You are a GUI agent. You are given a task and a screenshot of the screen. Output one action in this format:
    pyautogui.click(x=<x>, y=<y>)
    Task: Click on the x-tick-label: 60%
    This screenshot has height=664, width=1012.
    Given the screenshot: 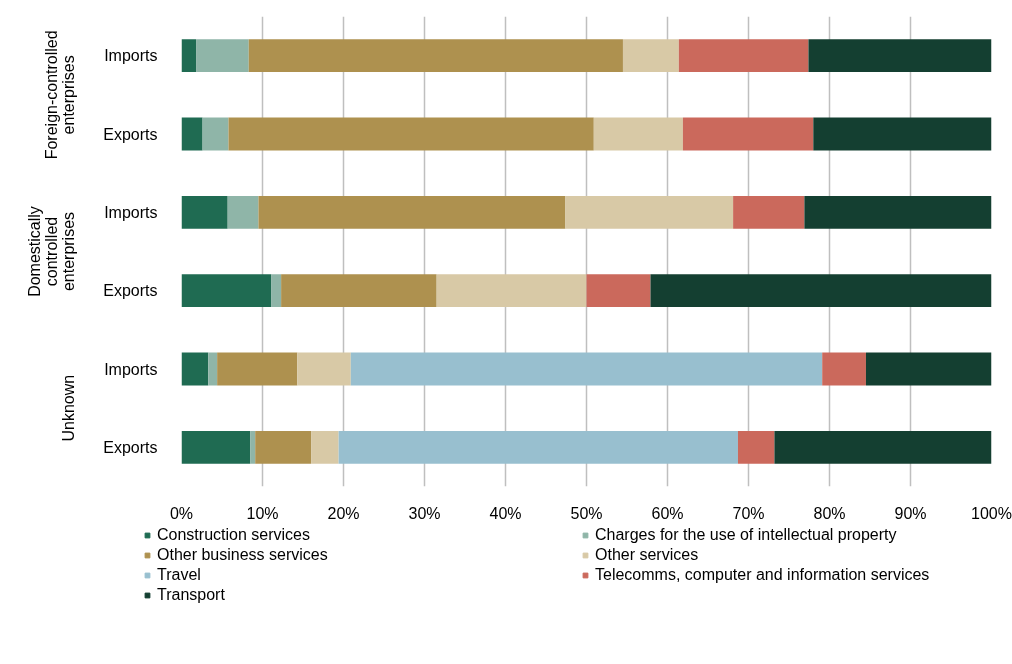 What is the action you would take?
    pyautogui.click(x=667, y=513)
    